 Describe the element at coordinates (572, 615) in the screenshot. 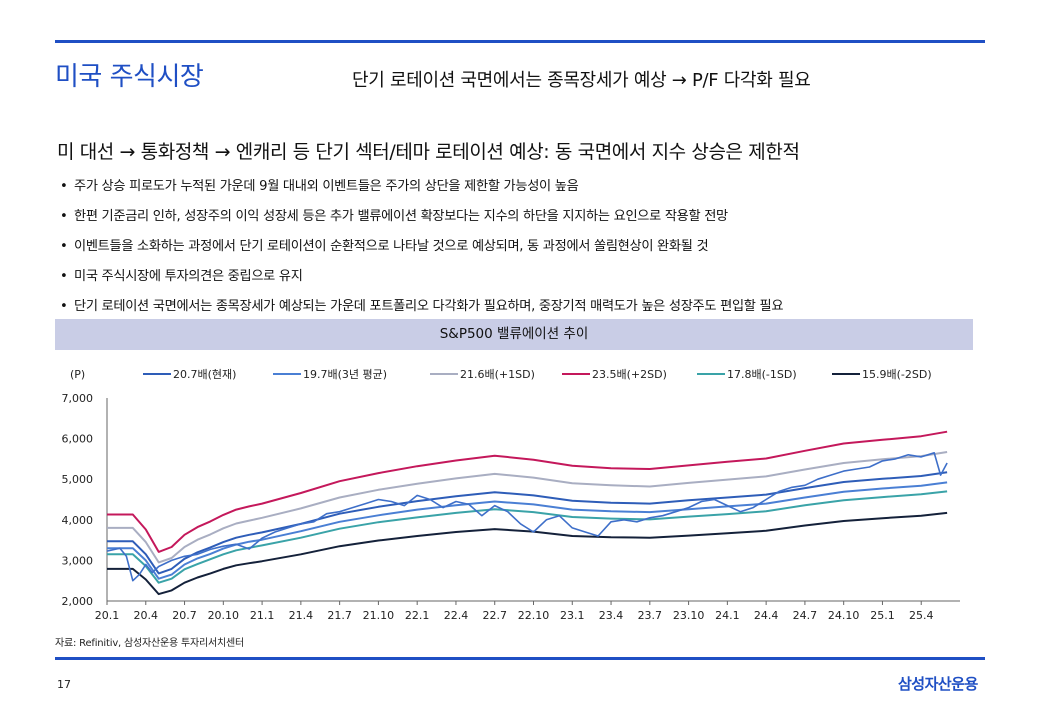

I see `x-tick-label: 23.1` at that location.